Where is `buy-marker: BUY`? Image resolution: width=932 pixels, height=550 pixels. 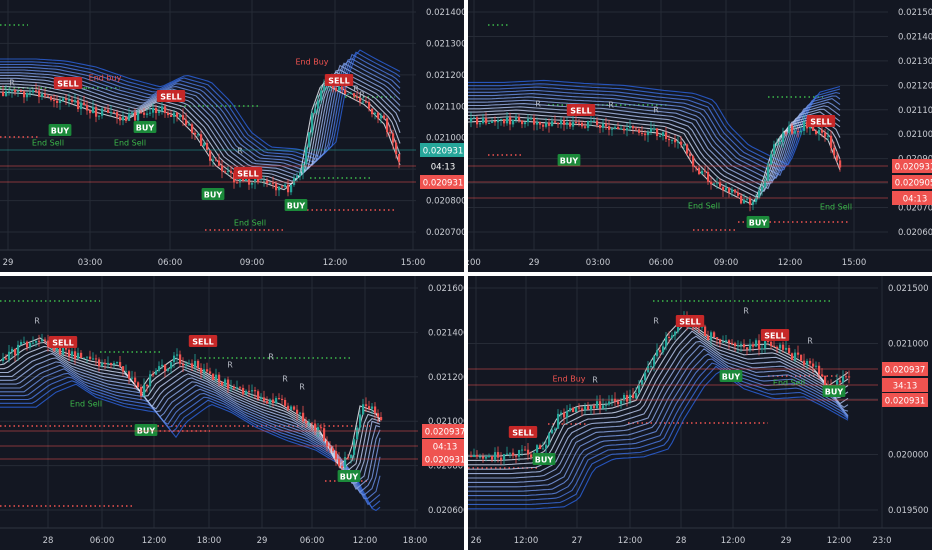 buy-marker: BUY is located at coordinates (544, 459).